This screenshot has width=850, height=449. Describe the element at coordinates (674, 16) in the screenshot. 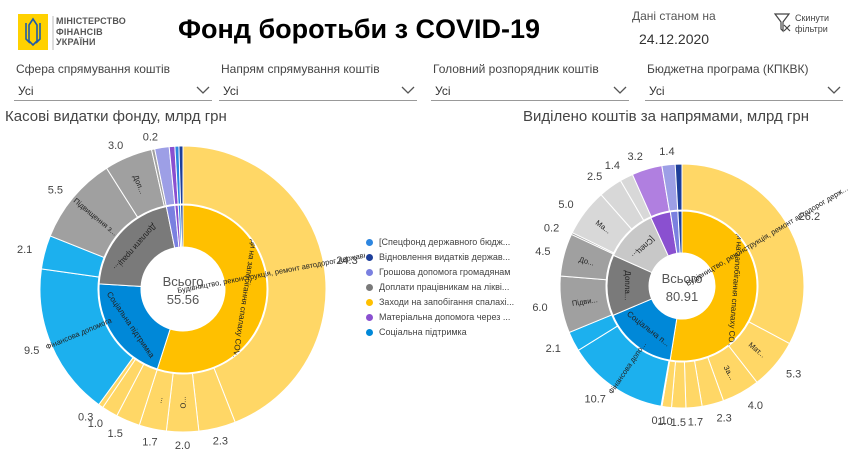

I see `date-caption: Дані станом на` at that location.